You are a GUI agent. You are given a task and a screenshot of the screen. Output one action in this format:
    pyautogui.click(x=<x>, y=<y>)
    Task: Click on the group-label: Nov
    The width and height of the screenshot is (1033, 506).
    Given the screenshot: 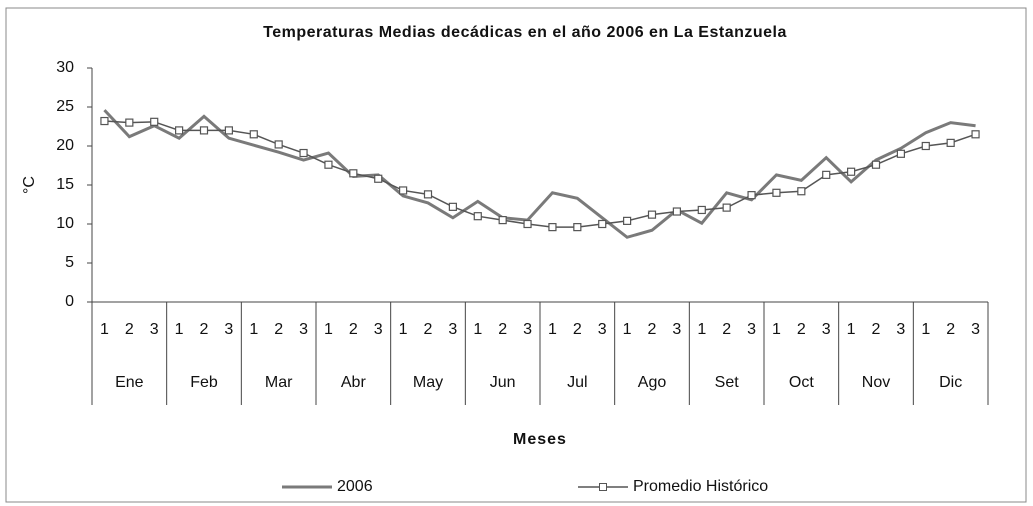 What is the action you would take?
    pyautogui.click(x=876, y=382)
    